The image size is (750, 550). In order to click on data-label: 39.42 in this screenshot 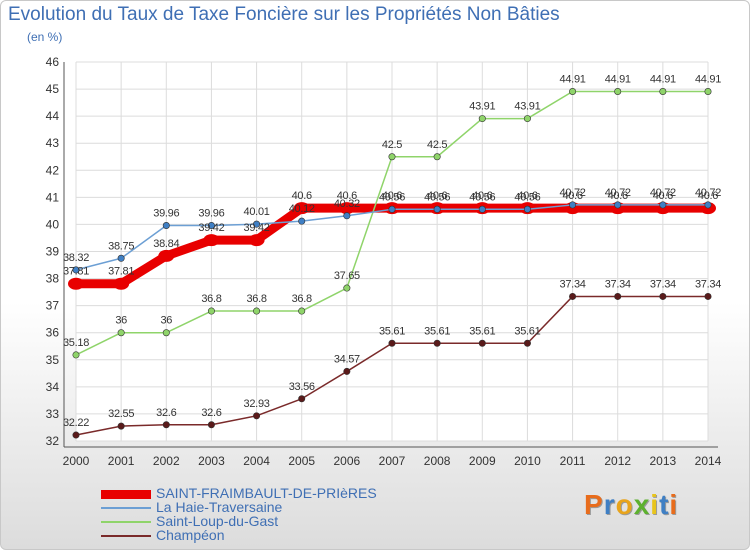, I will do `click(211, 228)`.